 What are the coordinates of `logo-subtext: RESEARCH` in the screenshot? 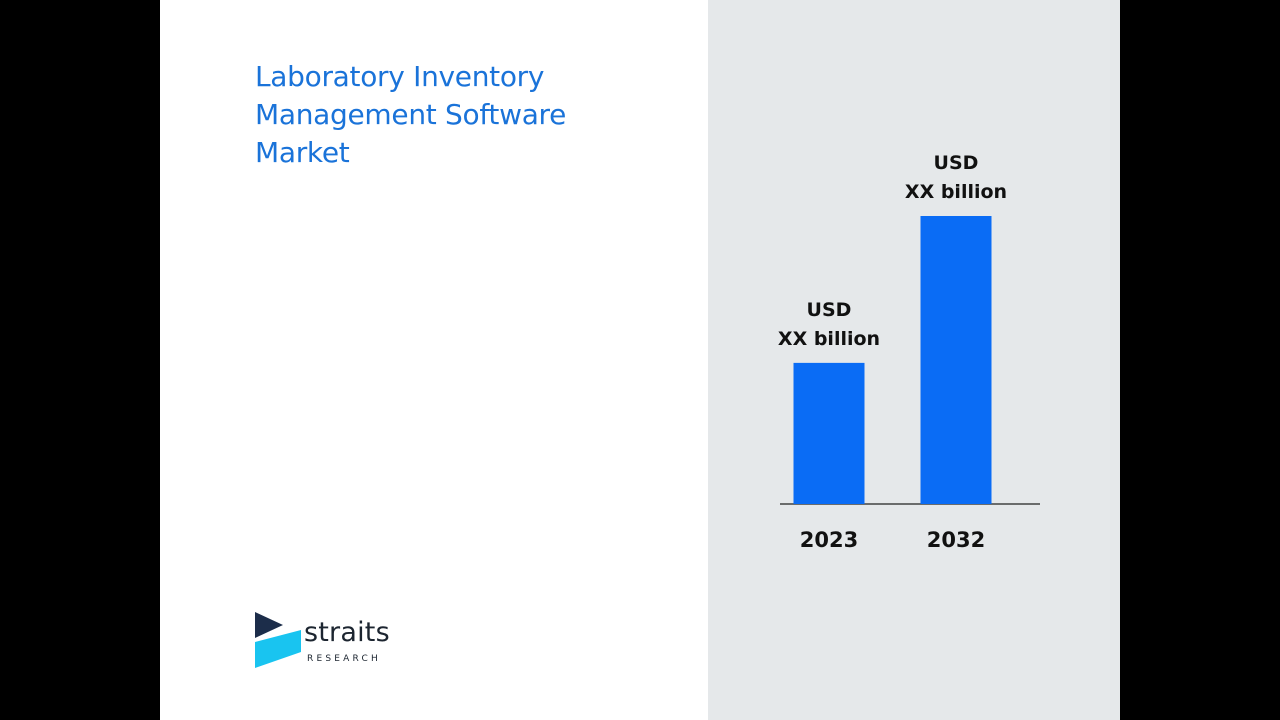 It's located at (344, 659).